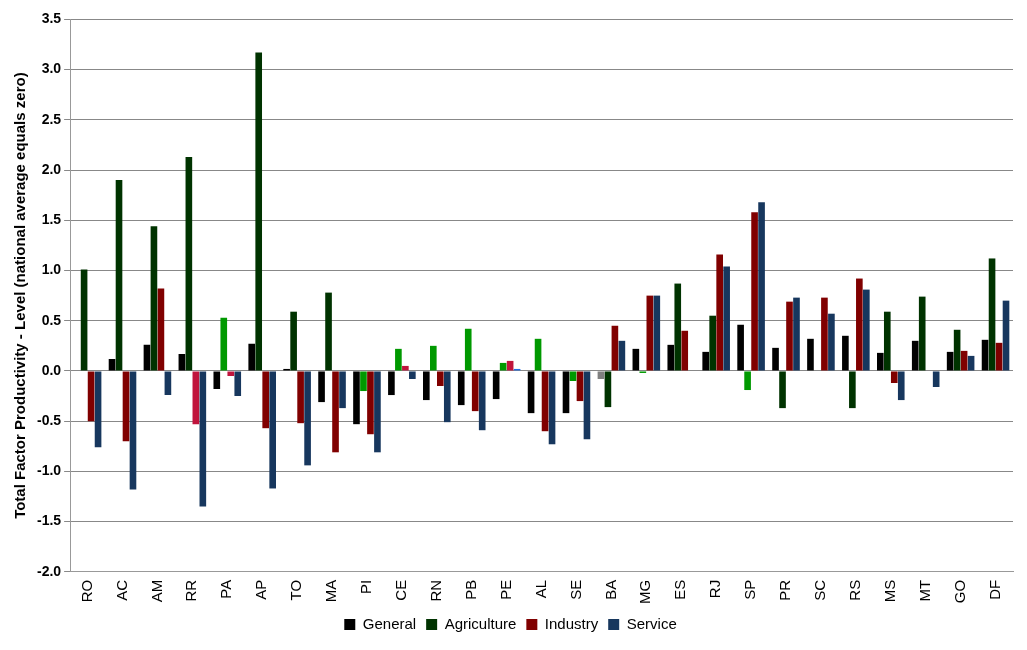  I want to click on y-tick-label: 1.5, so click(51, 219).